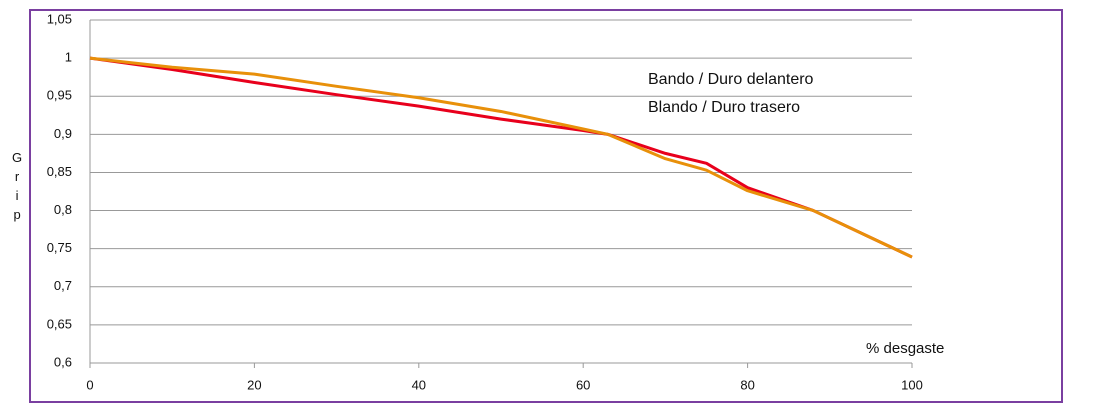  I want to click on y-tick-label: 0,7, so click(63, 285).